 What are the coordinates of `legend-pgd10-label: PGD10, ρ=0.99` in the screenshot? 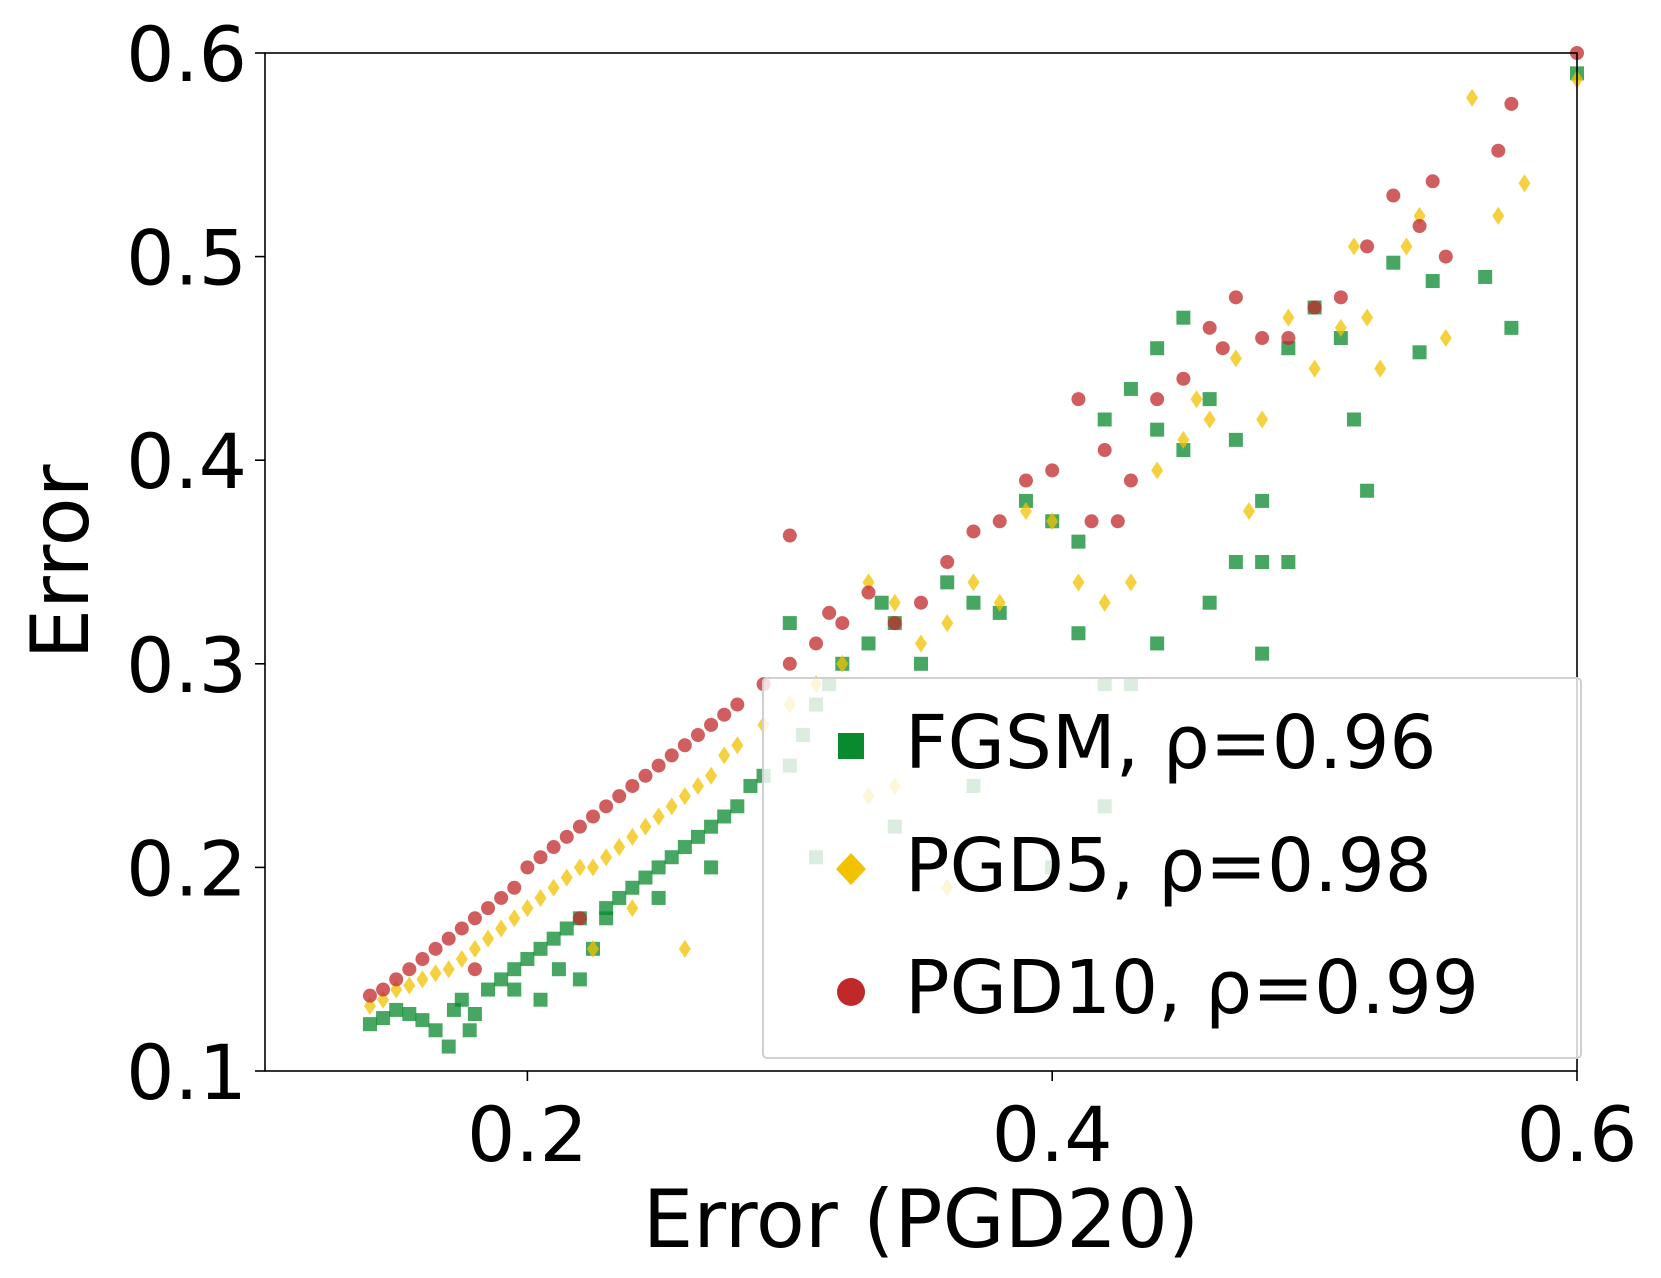 It's located at (1192, 988).